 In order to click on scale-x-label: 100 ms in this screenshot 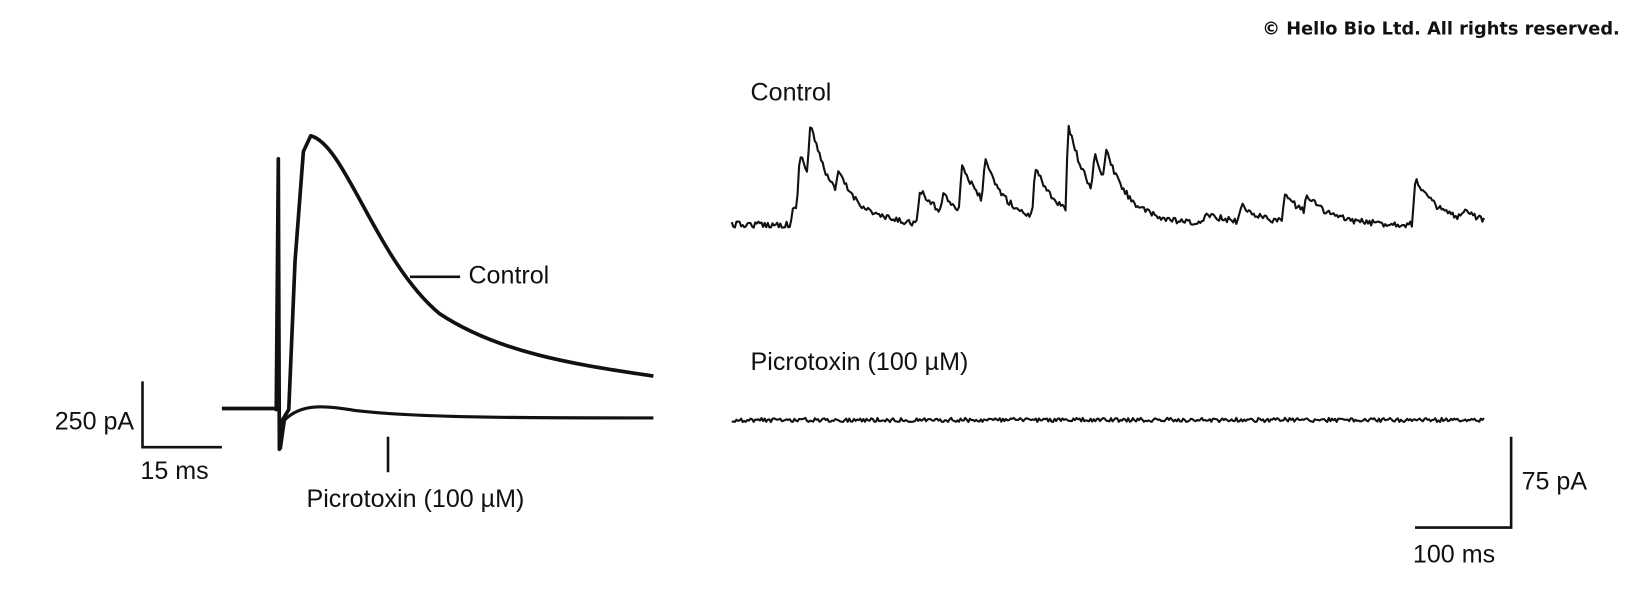, I will do `click(1454, 554)`.